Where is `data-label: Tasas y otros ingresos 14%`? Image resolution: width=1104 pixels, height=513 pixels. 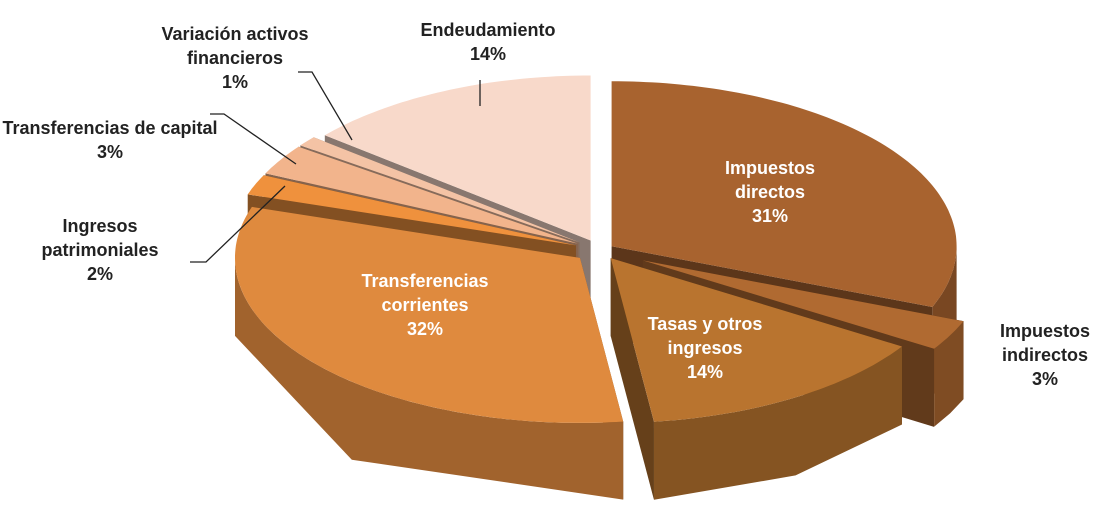
data-label: Tasas y otros ingresos 14% is located at coordinates (705, 348).